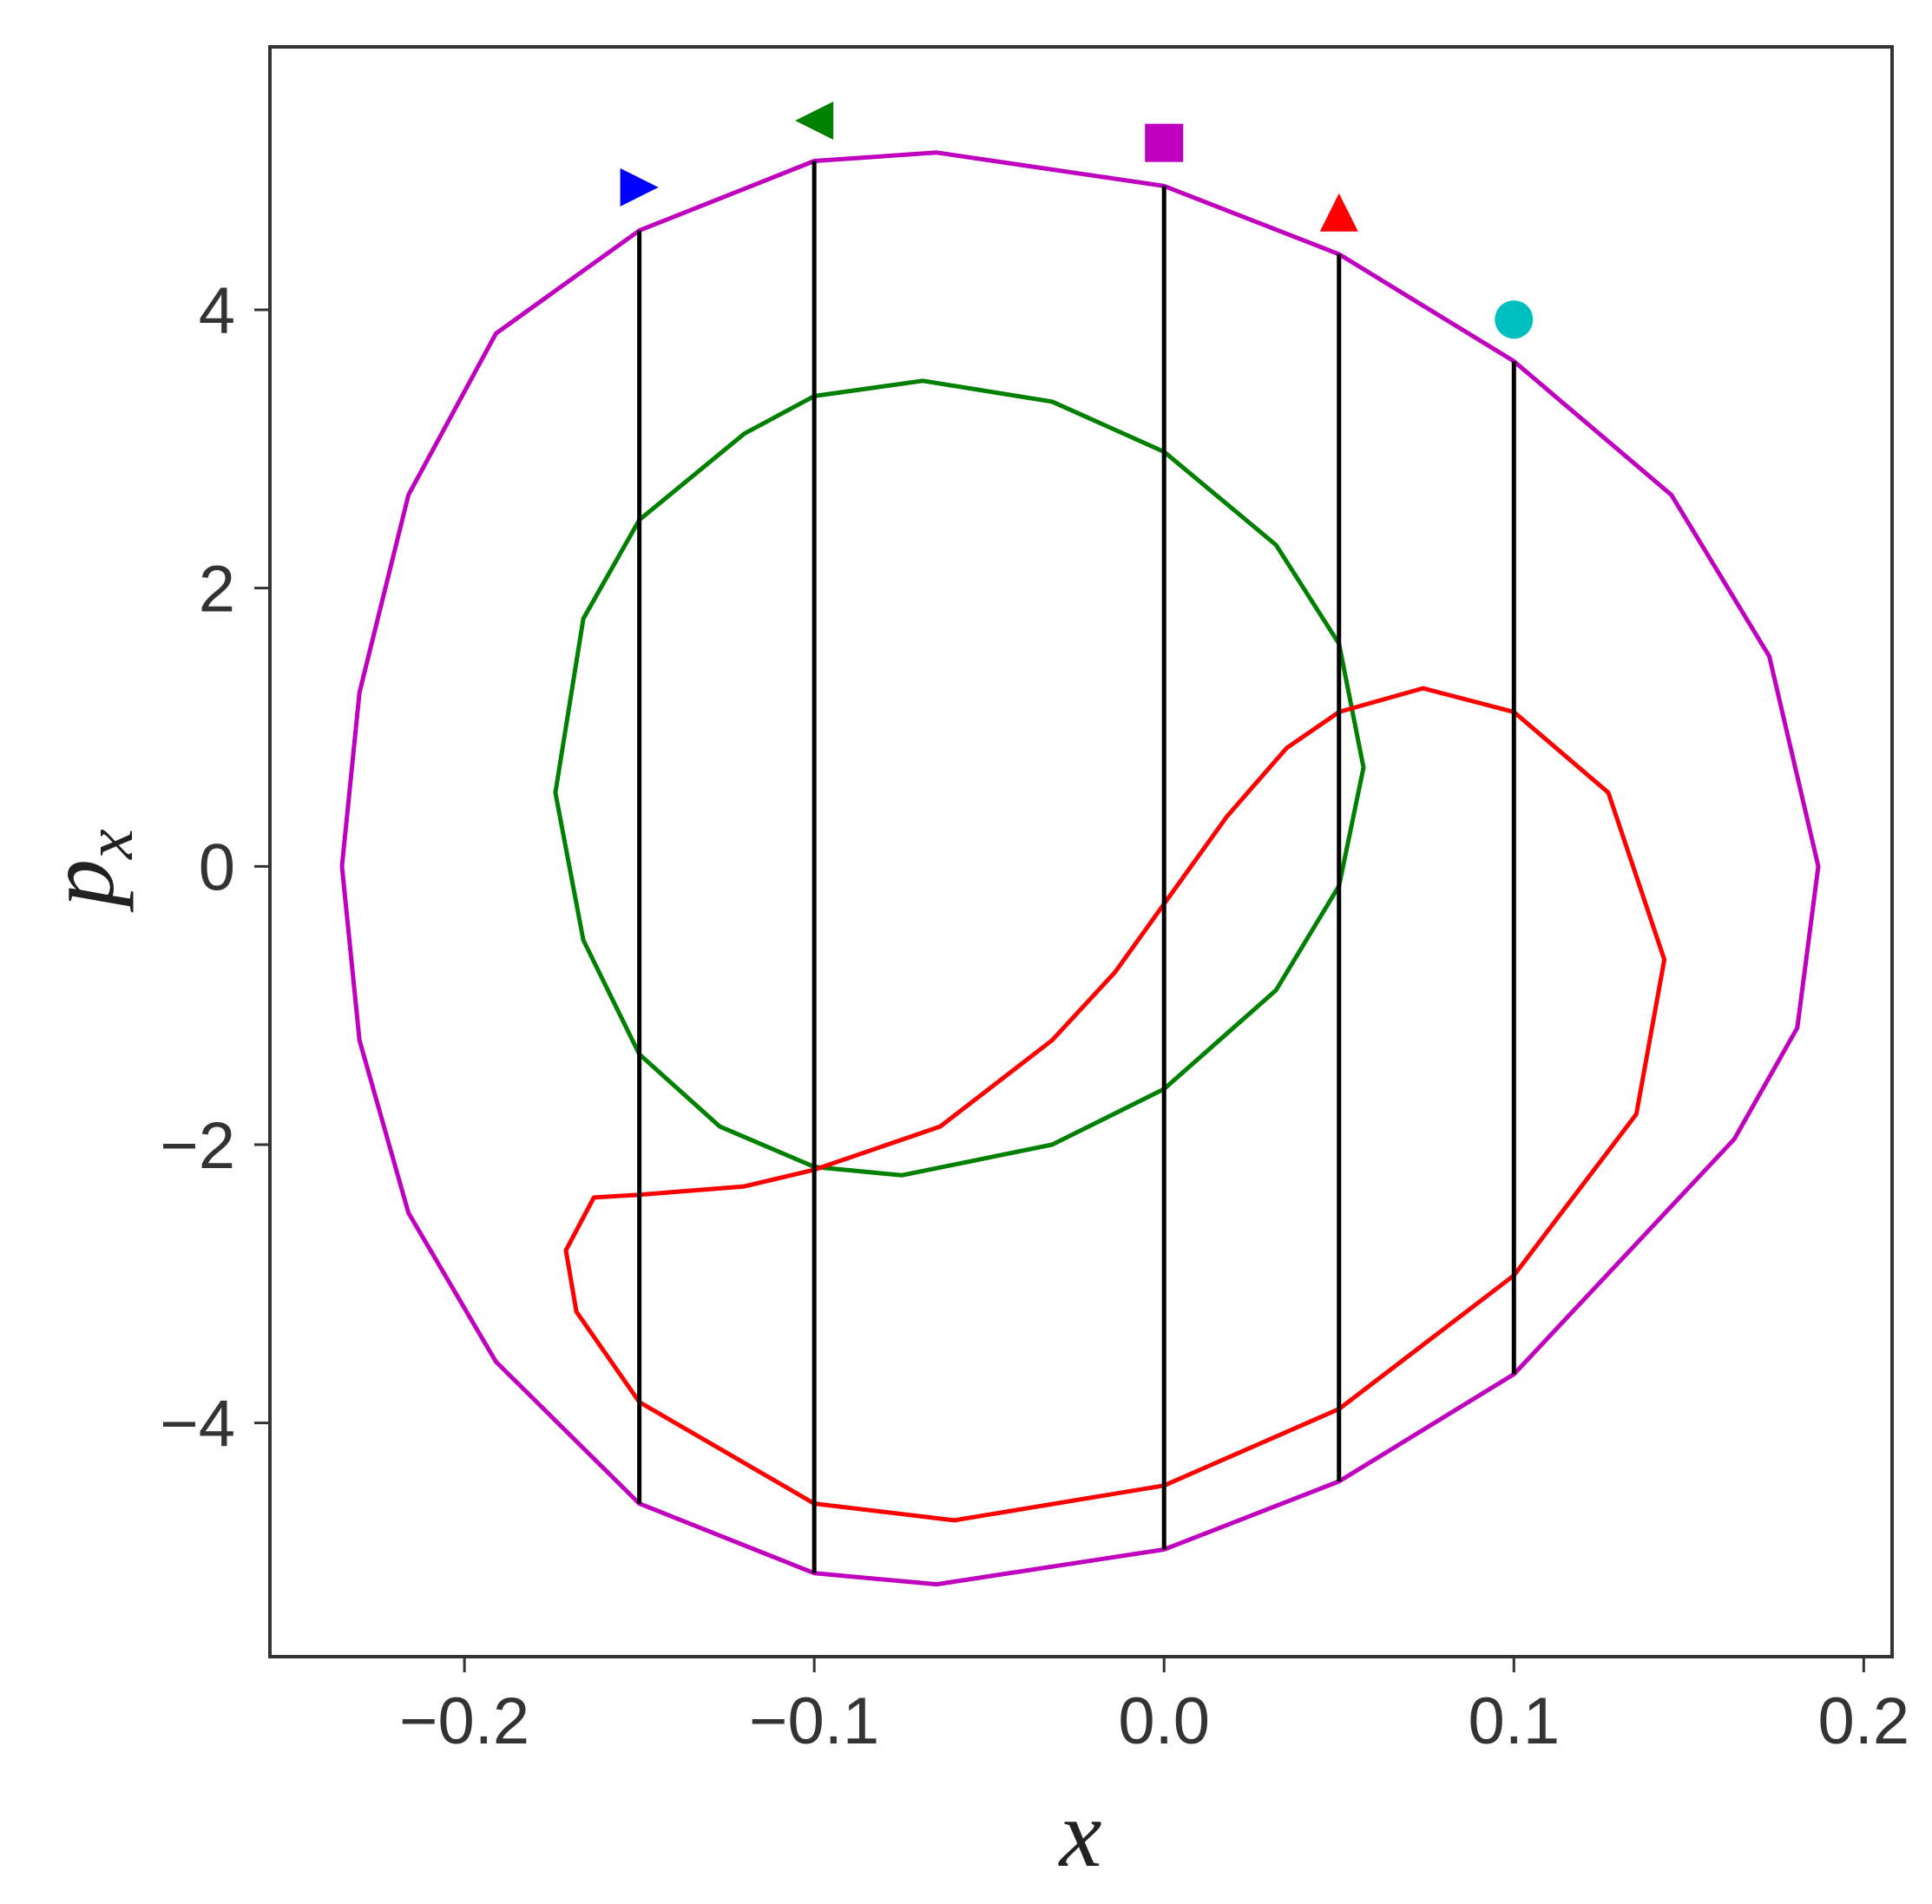 This screenshot has height=1904, width=1932. What do you see at coordinates (1080, 1834) in the screenshot?
I see `x-axis-label: x` at bounding box center [1080, 1834].